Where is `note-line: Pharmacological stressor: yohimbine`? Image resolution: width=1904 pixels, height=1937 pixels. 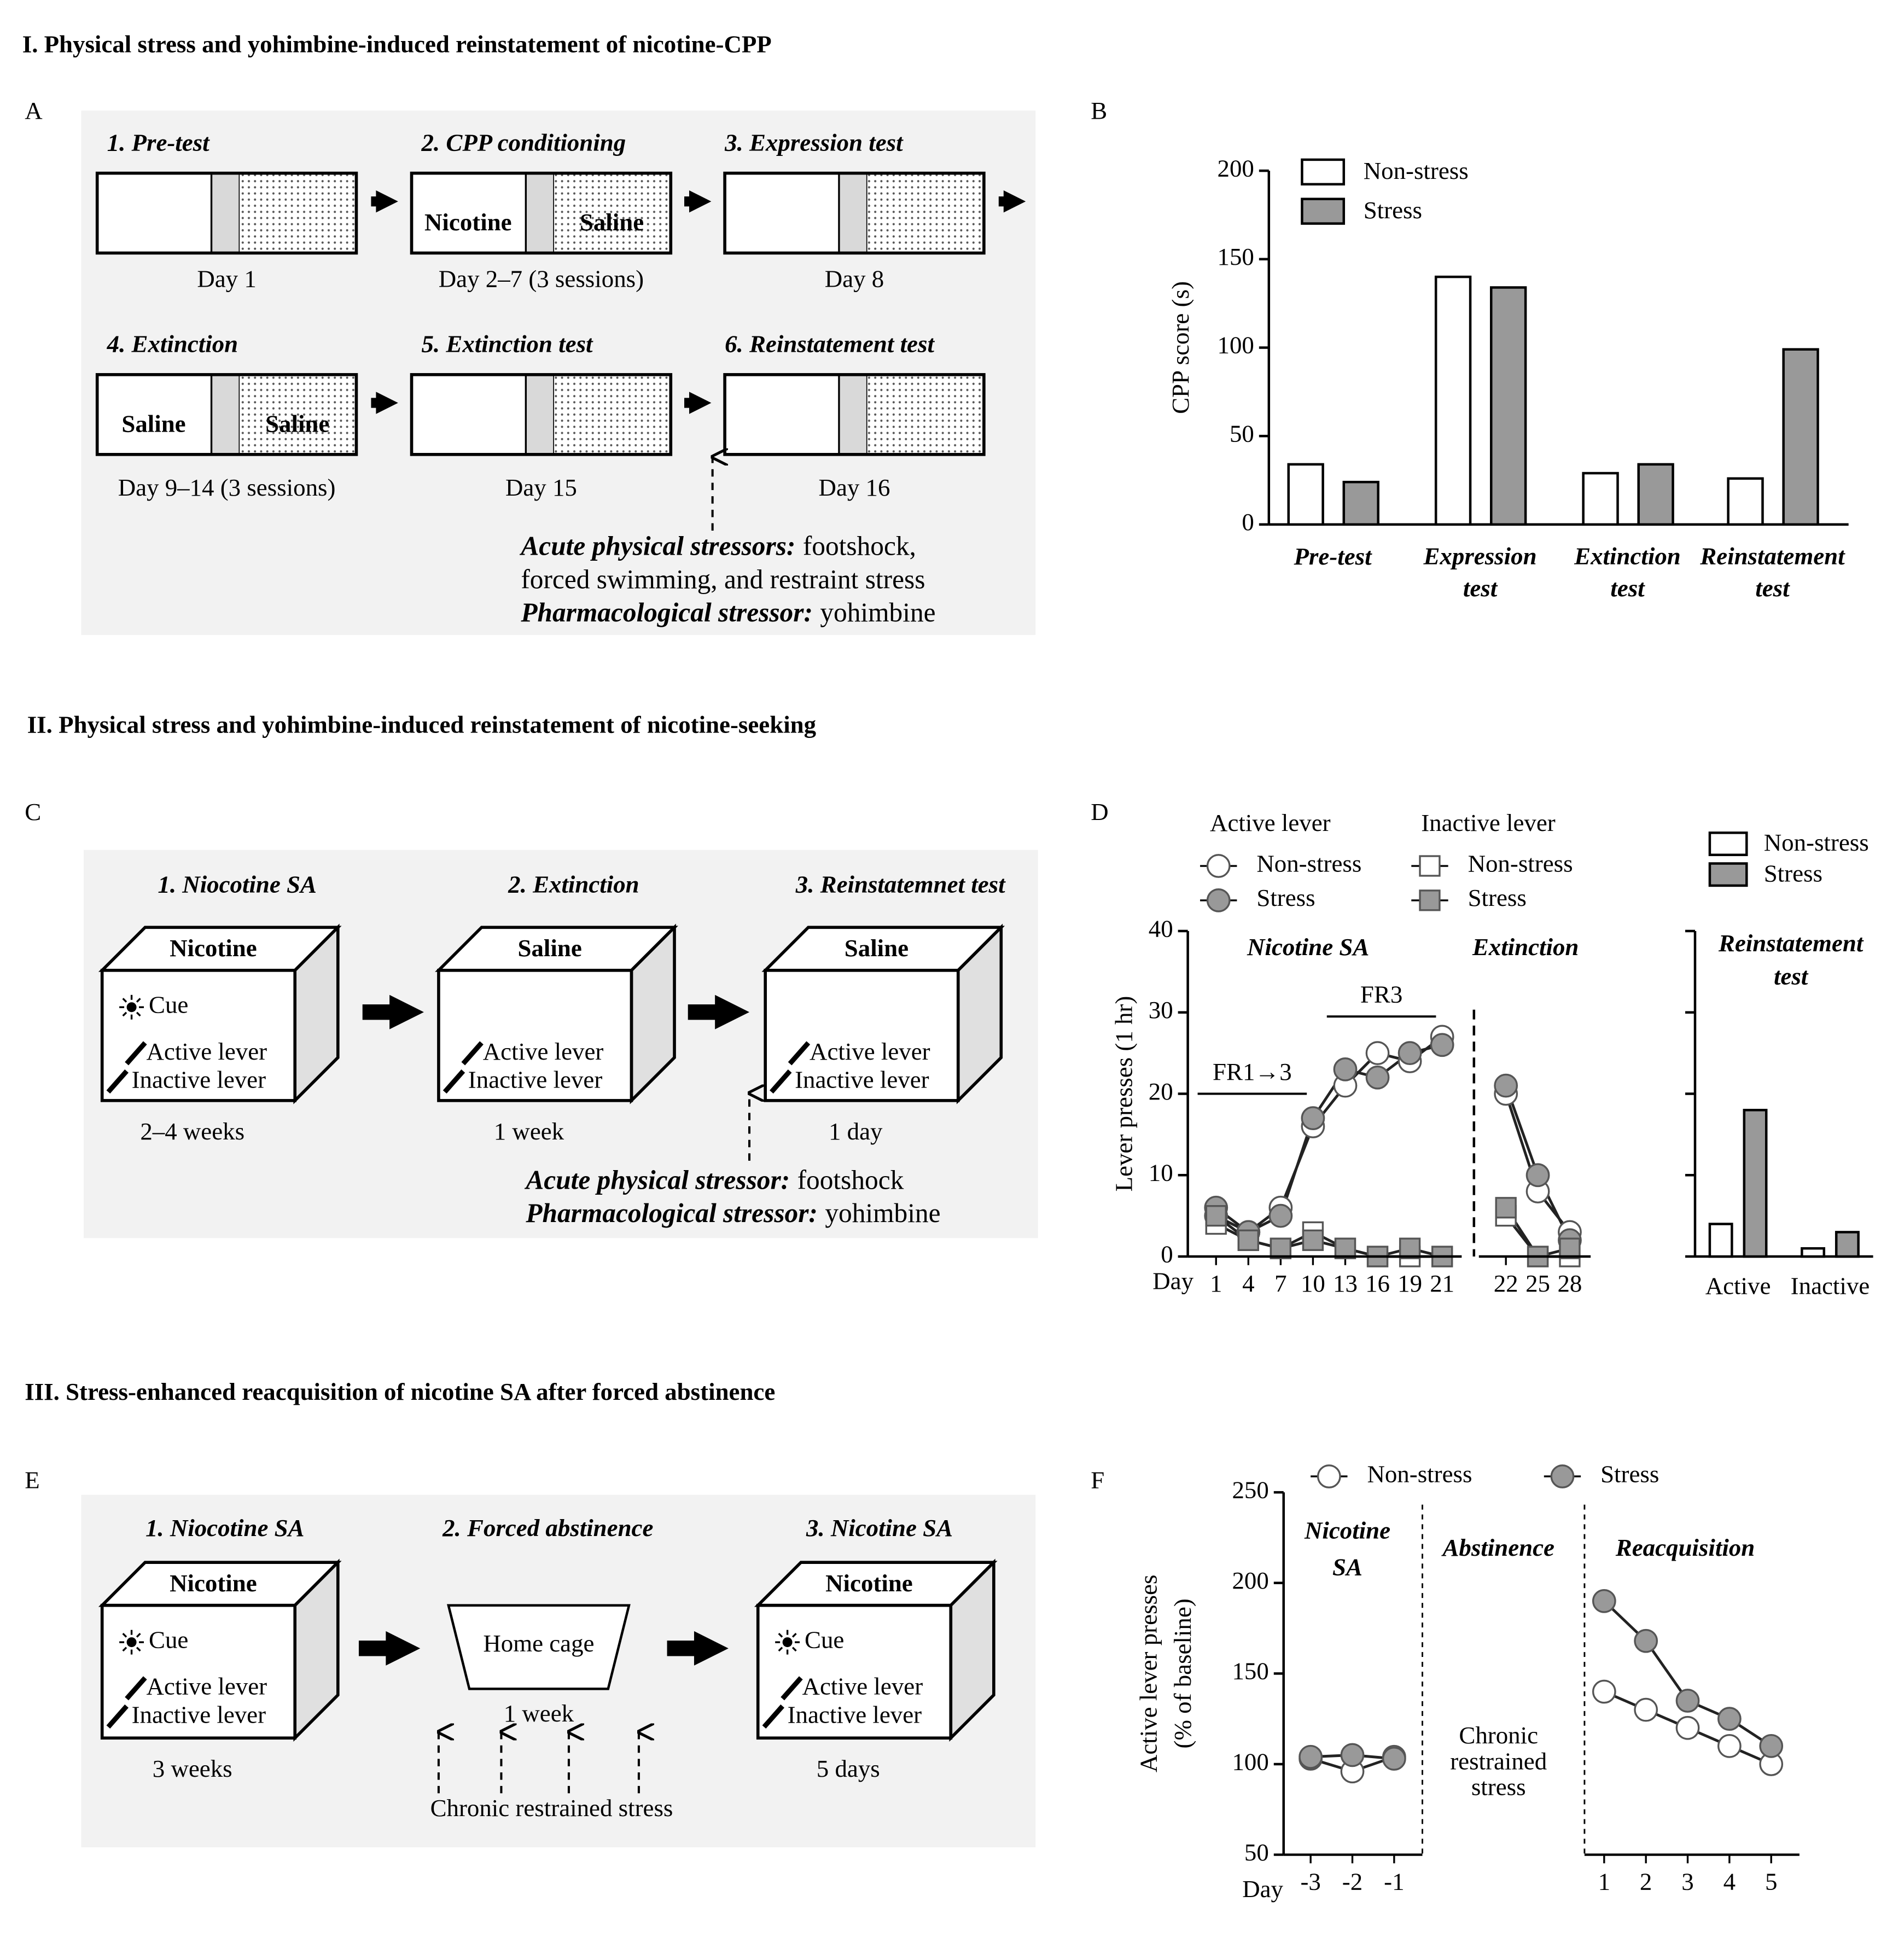
note-line: Pharmacological stressor: yohimbine is located at coordinates (727, 612).